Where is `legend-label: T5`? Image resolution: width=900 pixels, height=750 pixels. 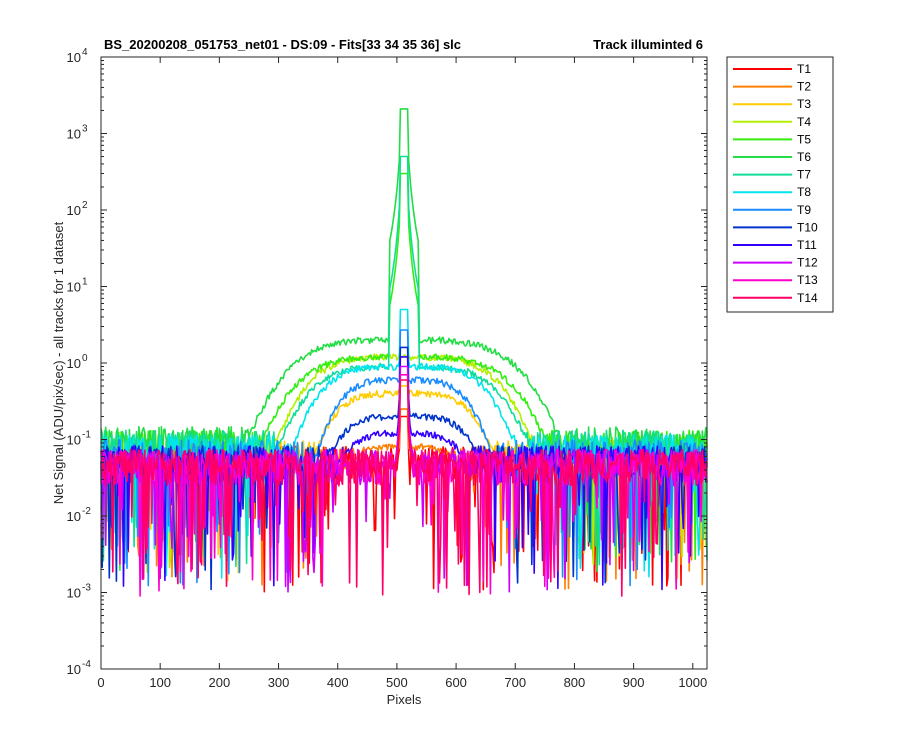 legend-label: T5 is located at coordinates (804, 139).